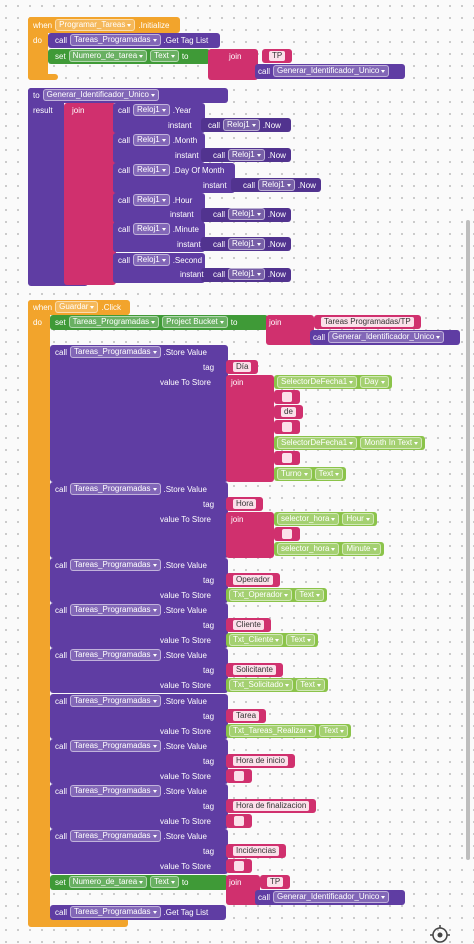 This screenshot has height=944, width=474. I want to click on block-row: call Generar_Identificador_Unico, so click(324, 71).